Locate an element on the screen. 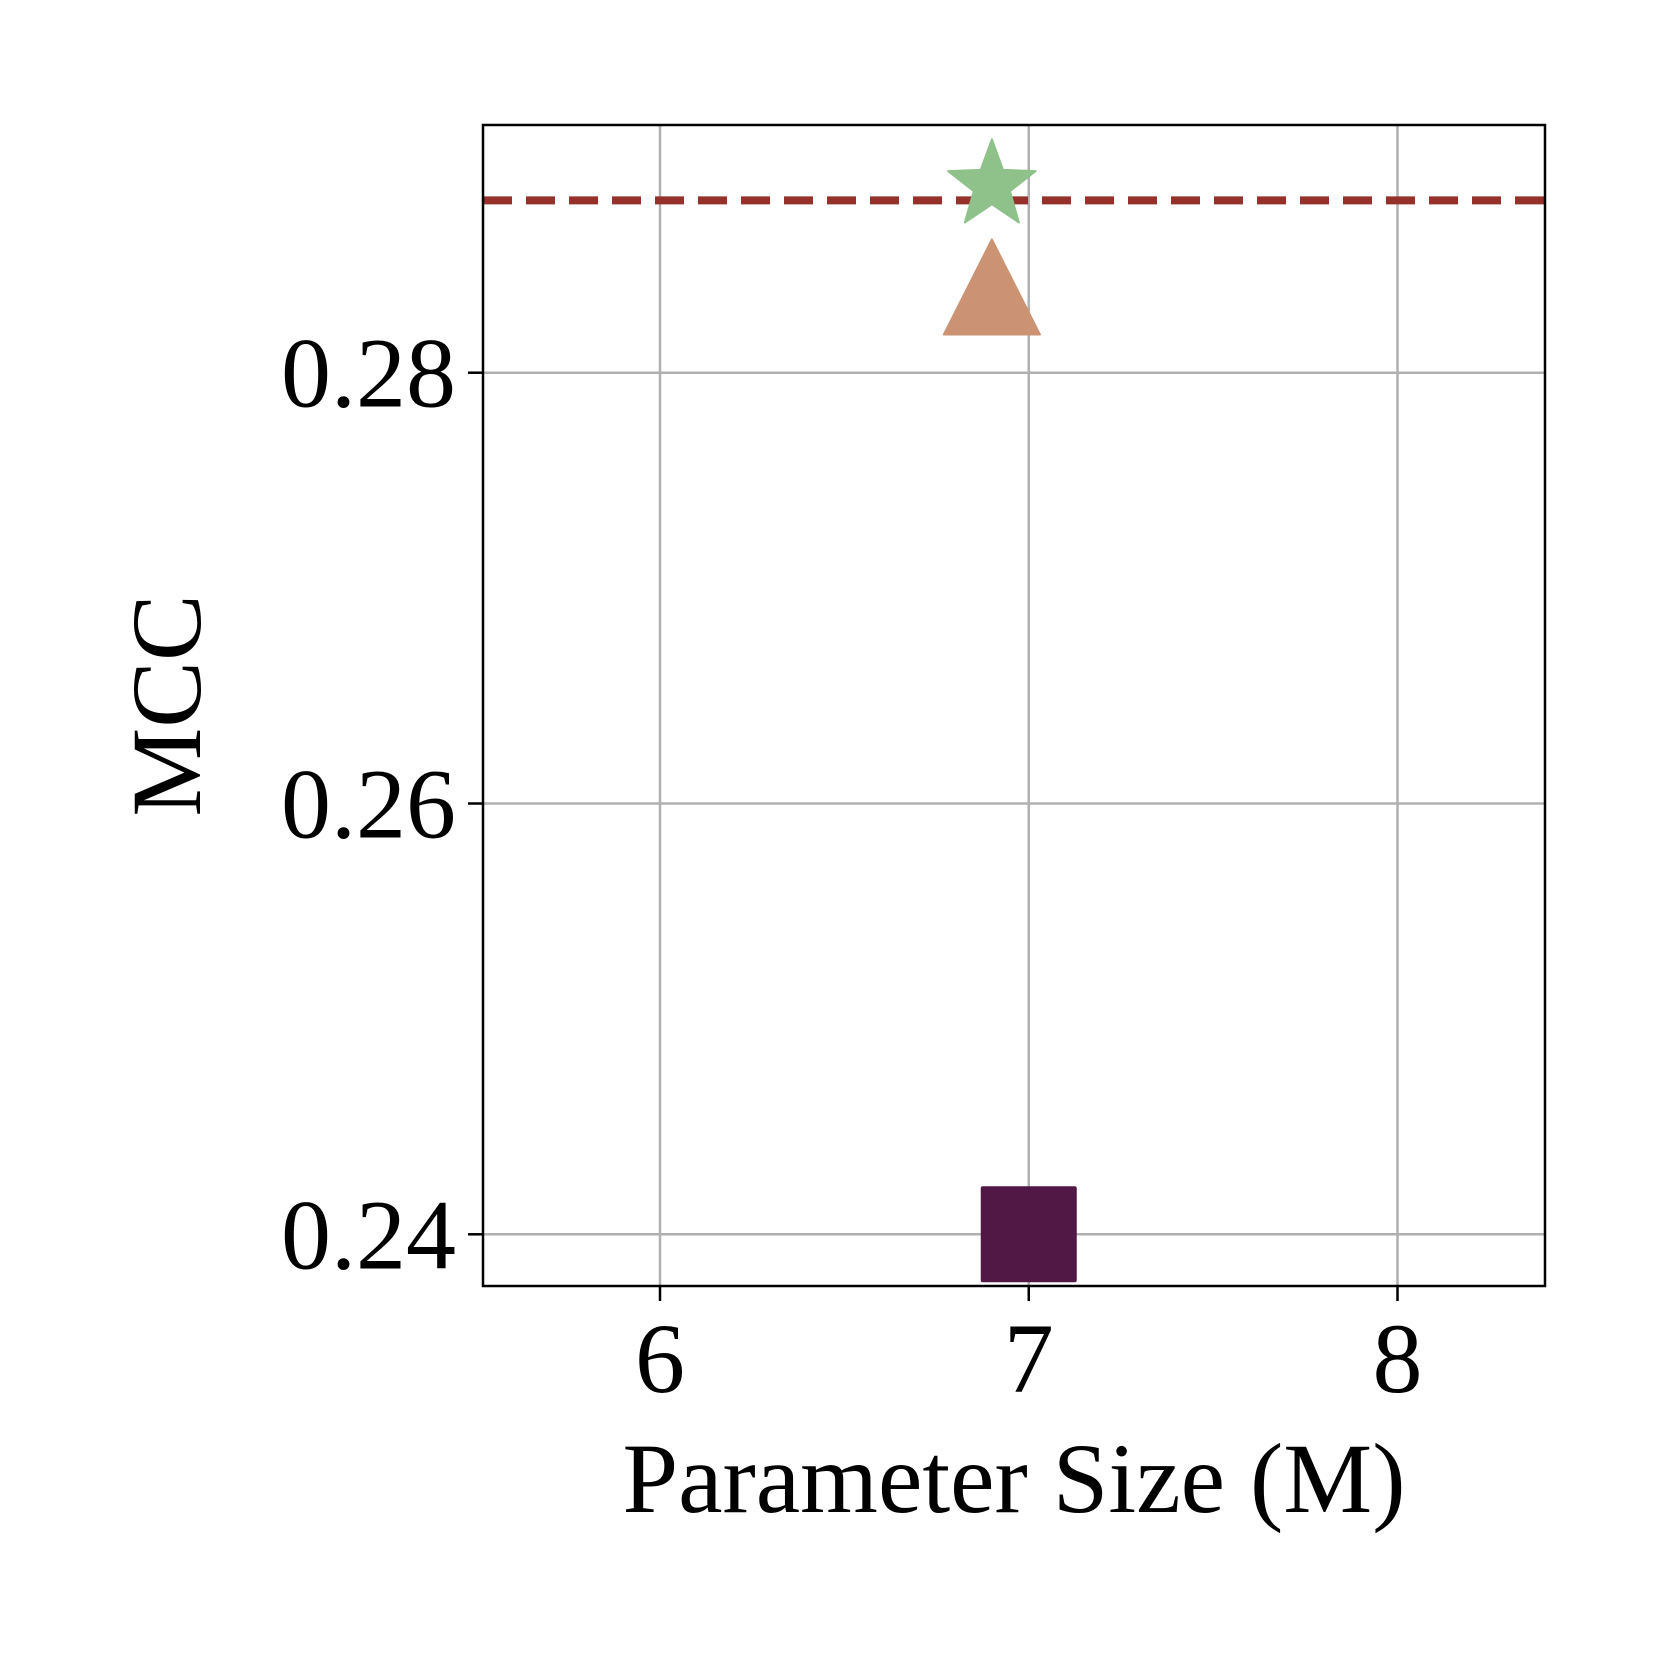 The width and height of the screenshot is (1661, 1661). triangle-marker is located at coordinates (991, 287).